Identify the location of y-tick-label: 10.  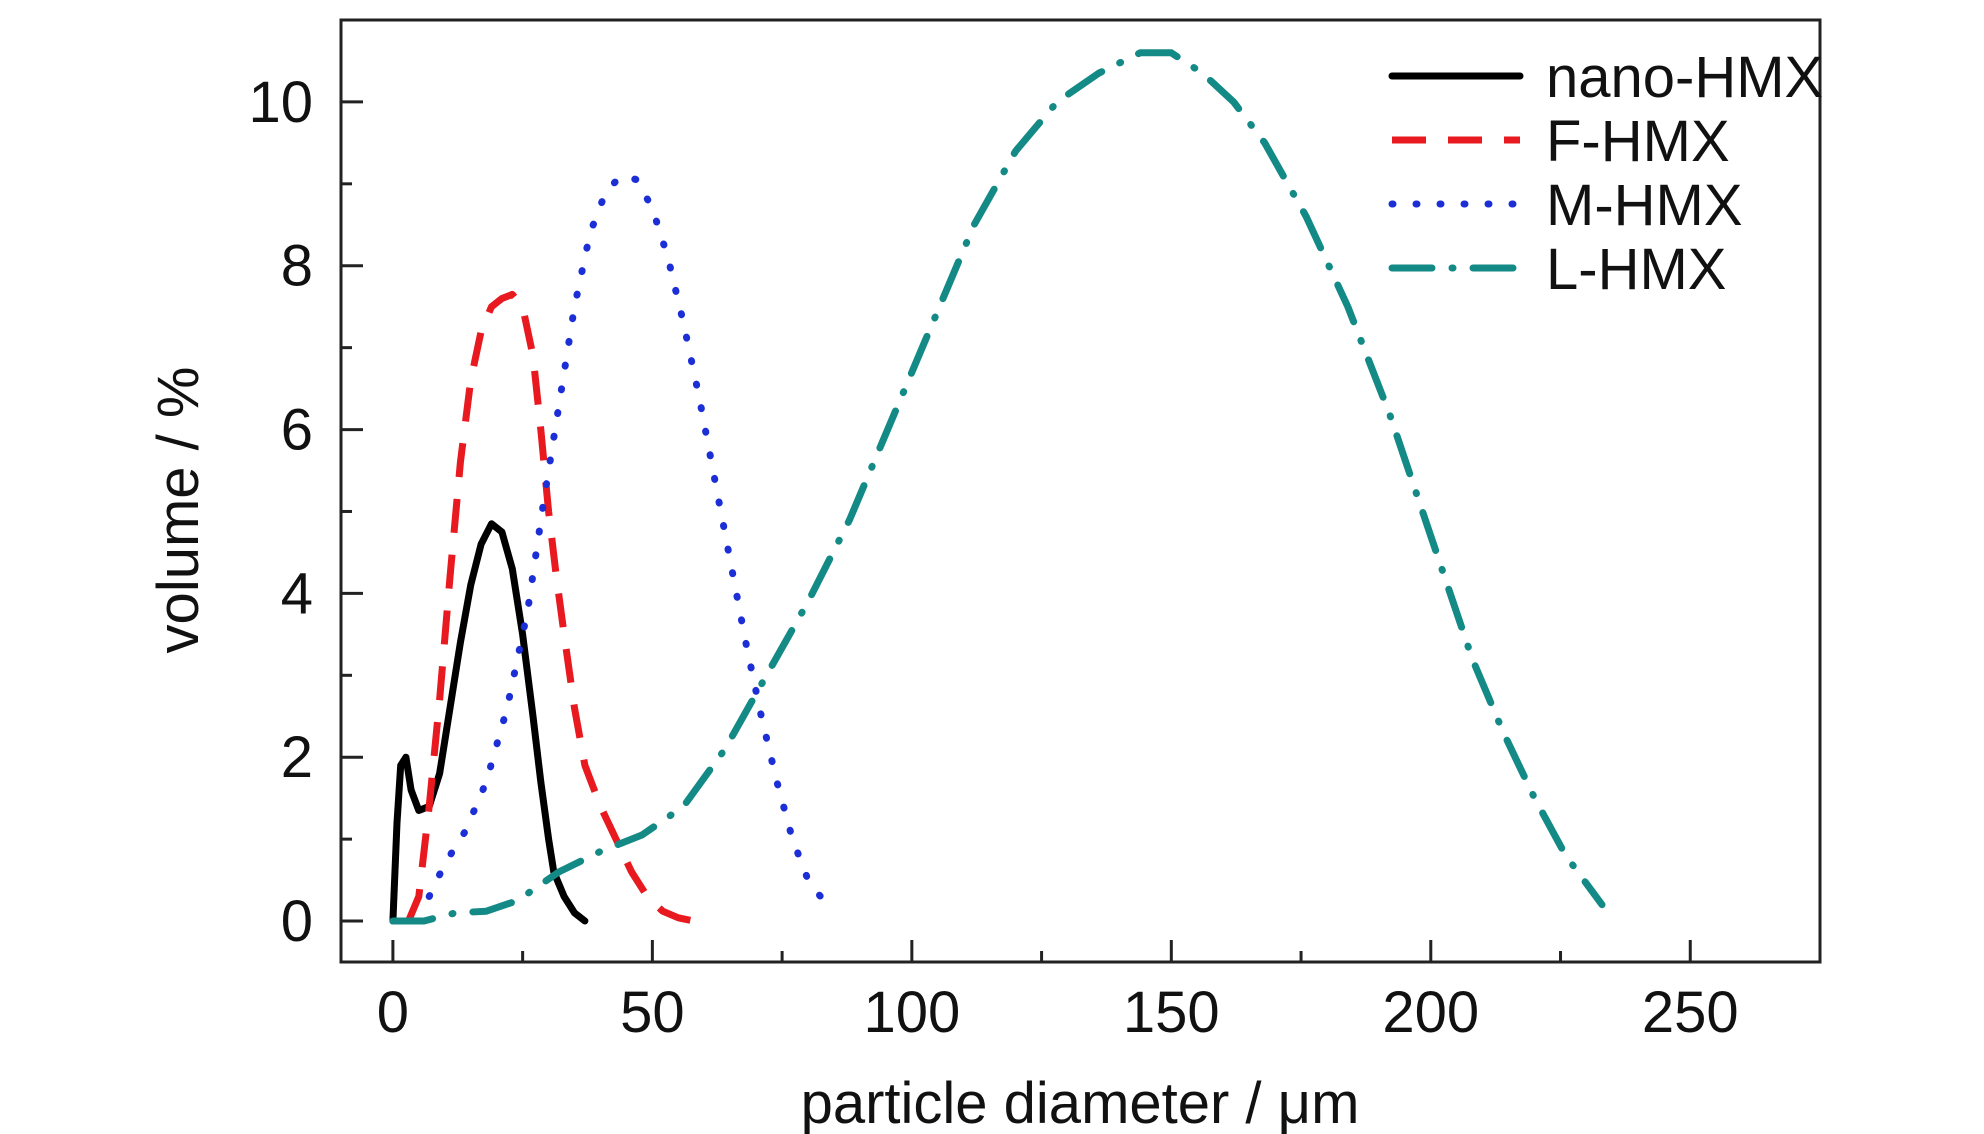
(280, 102).